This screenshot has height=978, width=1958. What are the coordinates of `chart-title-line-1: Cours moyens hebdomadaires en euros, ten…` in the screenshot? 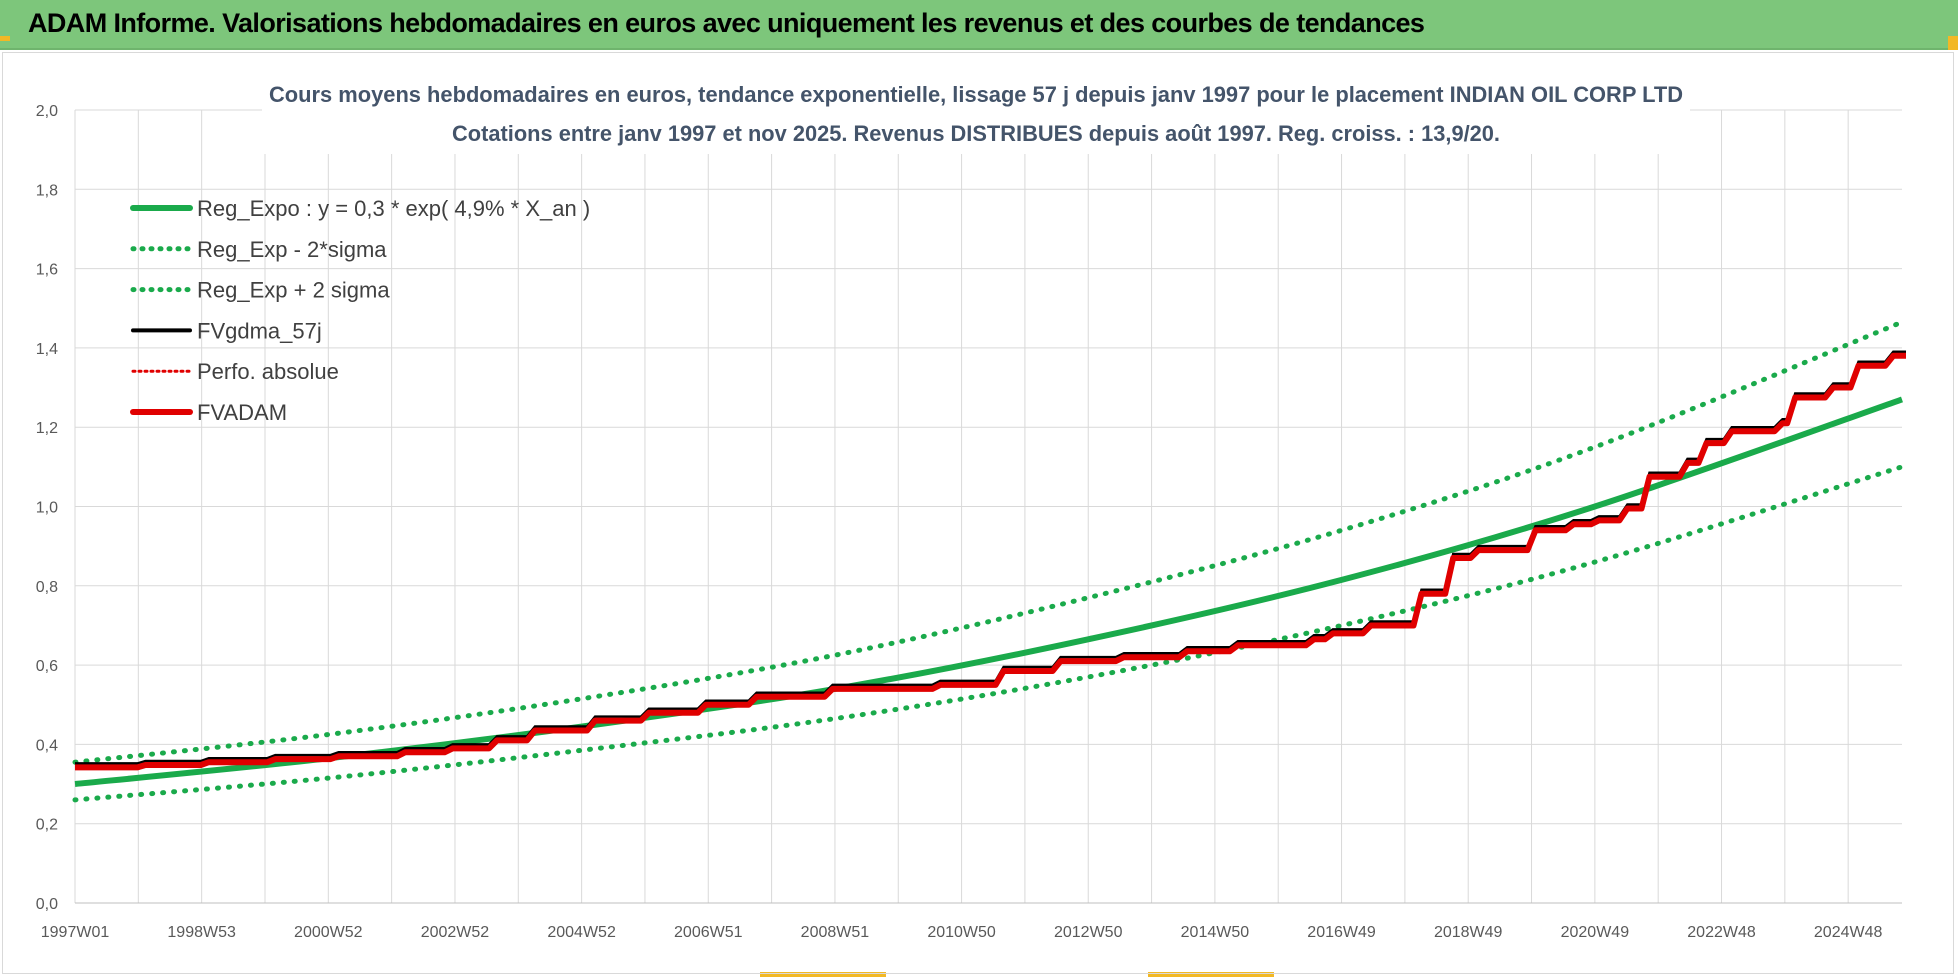 It's located at (976, 94).